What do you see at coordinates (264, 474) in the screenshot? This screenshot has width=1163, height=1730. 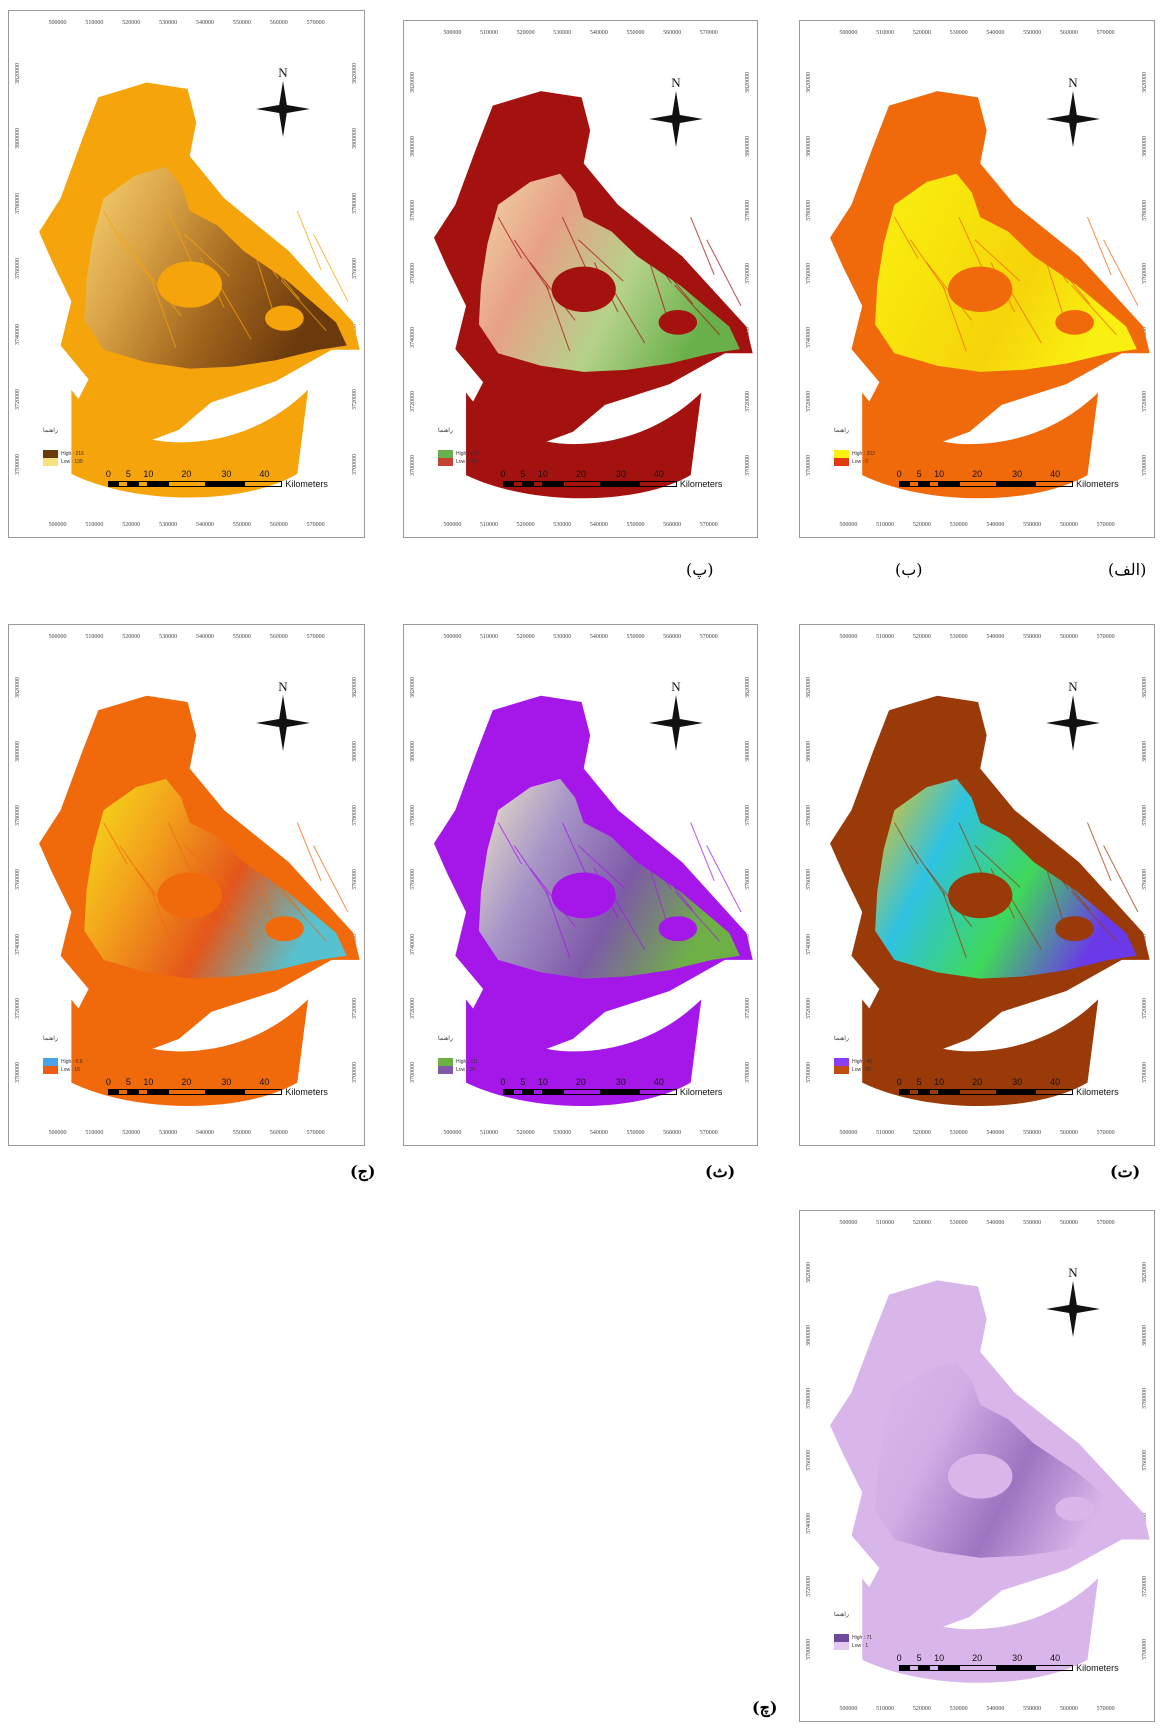 I see `scale-tick-label: 40` at bounding box center [264, 474].